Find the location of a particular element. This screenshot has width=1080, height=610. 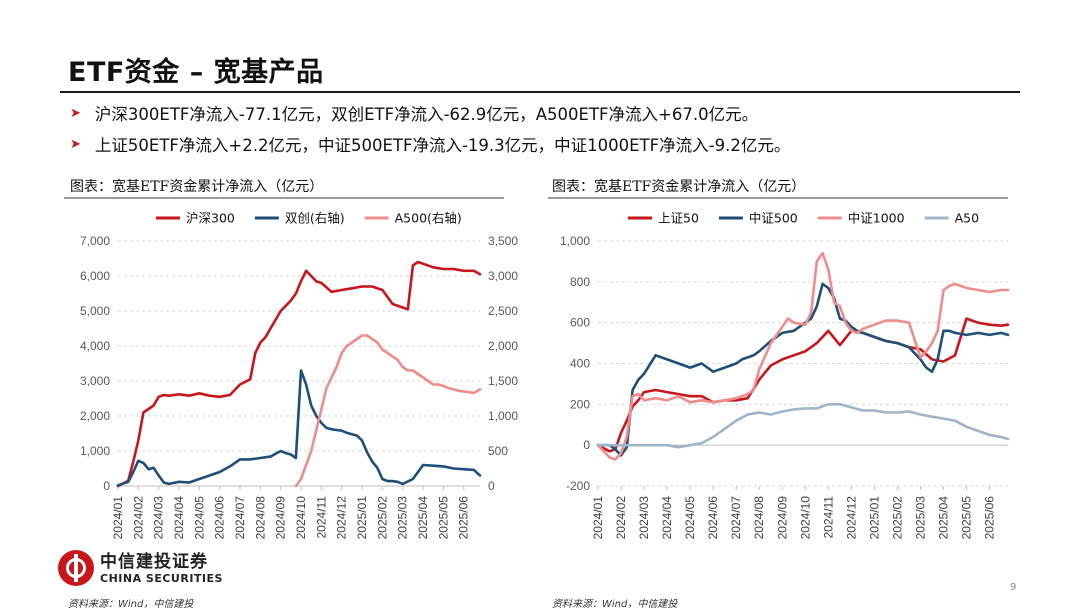

y-tick-label: 2,000 is located at coordinates (95, 416).